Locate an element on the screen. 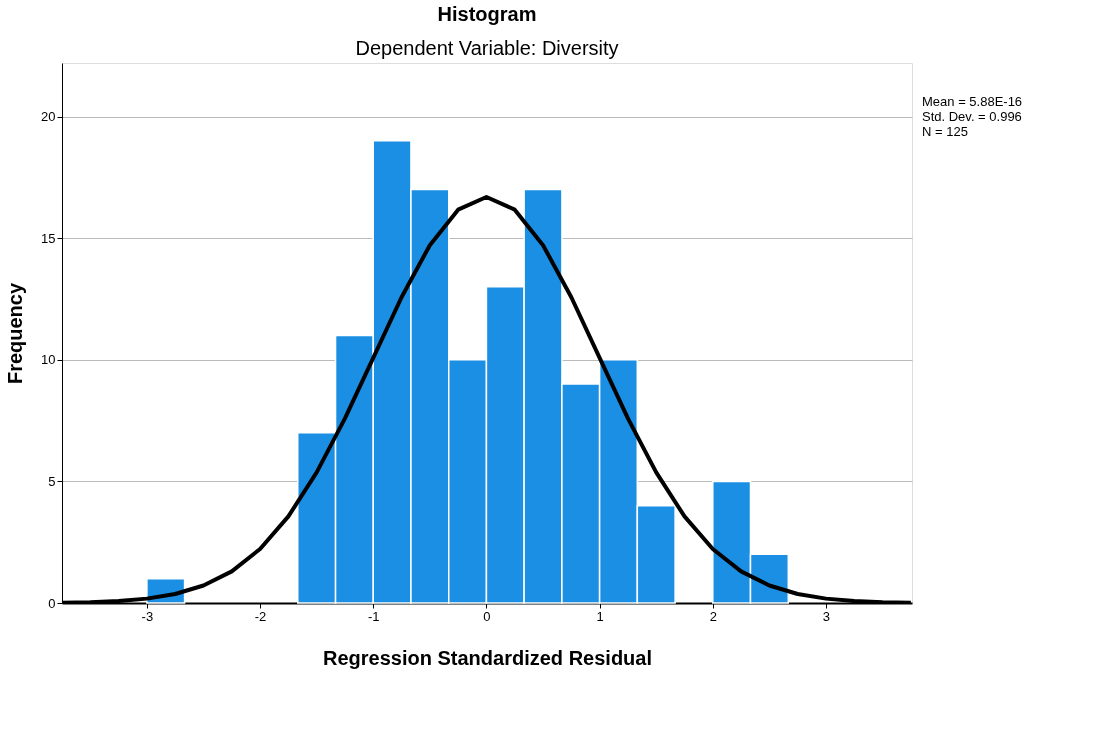 The image size is (1104, 733). x-tick-label: 1 is located at coordinates (600, 616).